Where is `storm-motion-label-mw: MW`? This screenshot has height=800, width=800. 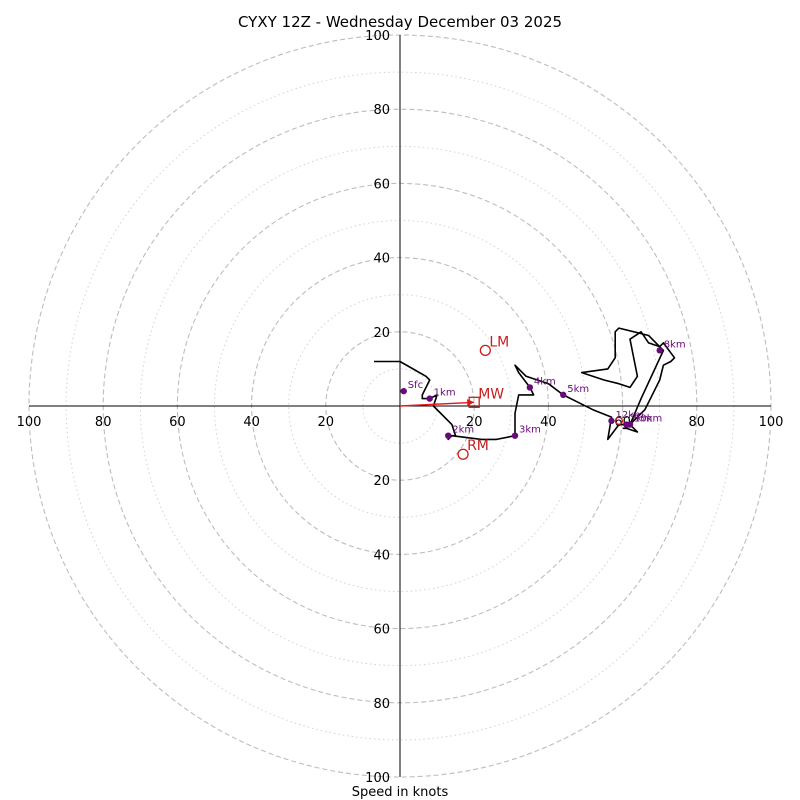
storm-motion-label-mw: MW is located at coordinates (491, 394).